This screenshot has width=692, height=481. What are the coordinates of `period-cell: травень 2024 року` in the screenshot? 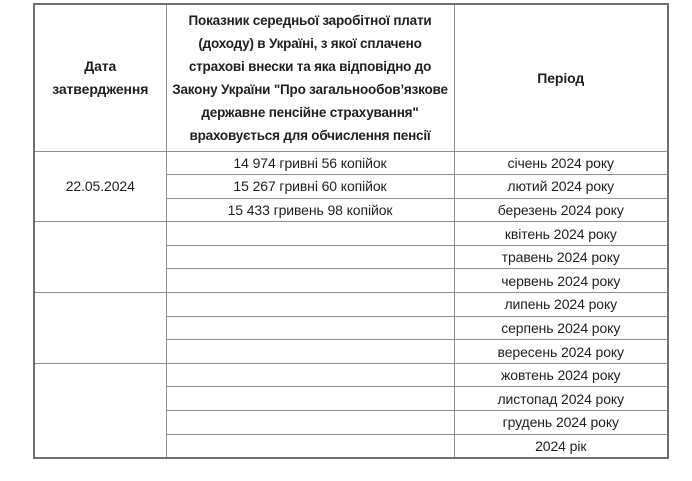 It's located at (561, 257).